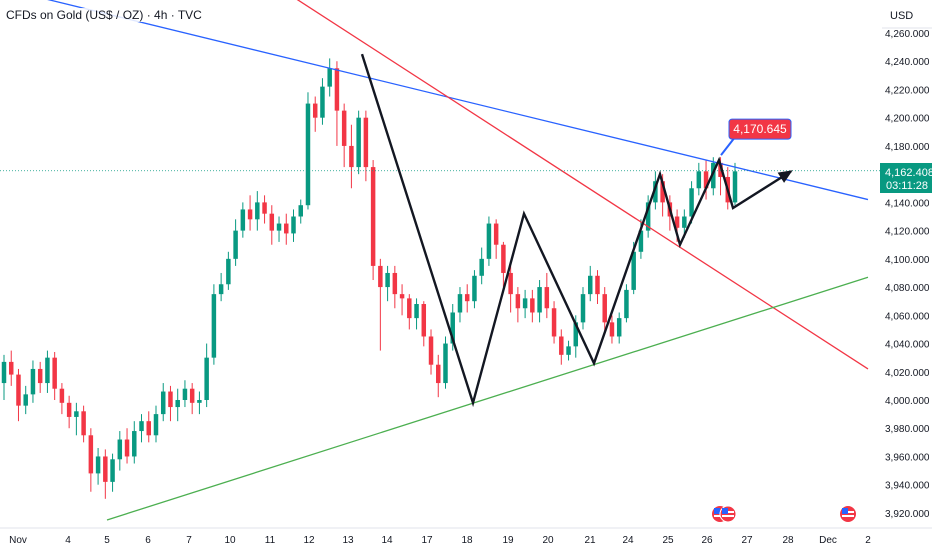  I want to click on time-label: 2, so click(868, 540).